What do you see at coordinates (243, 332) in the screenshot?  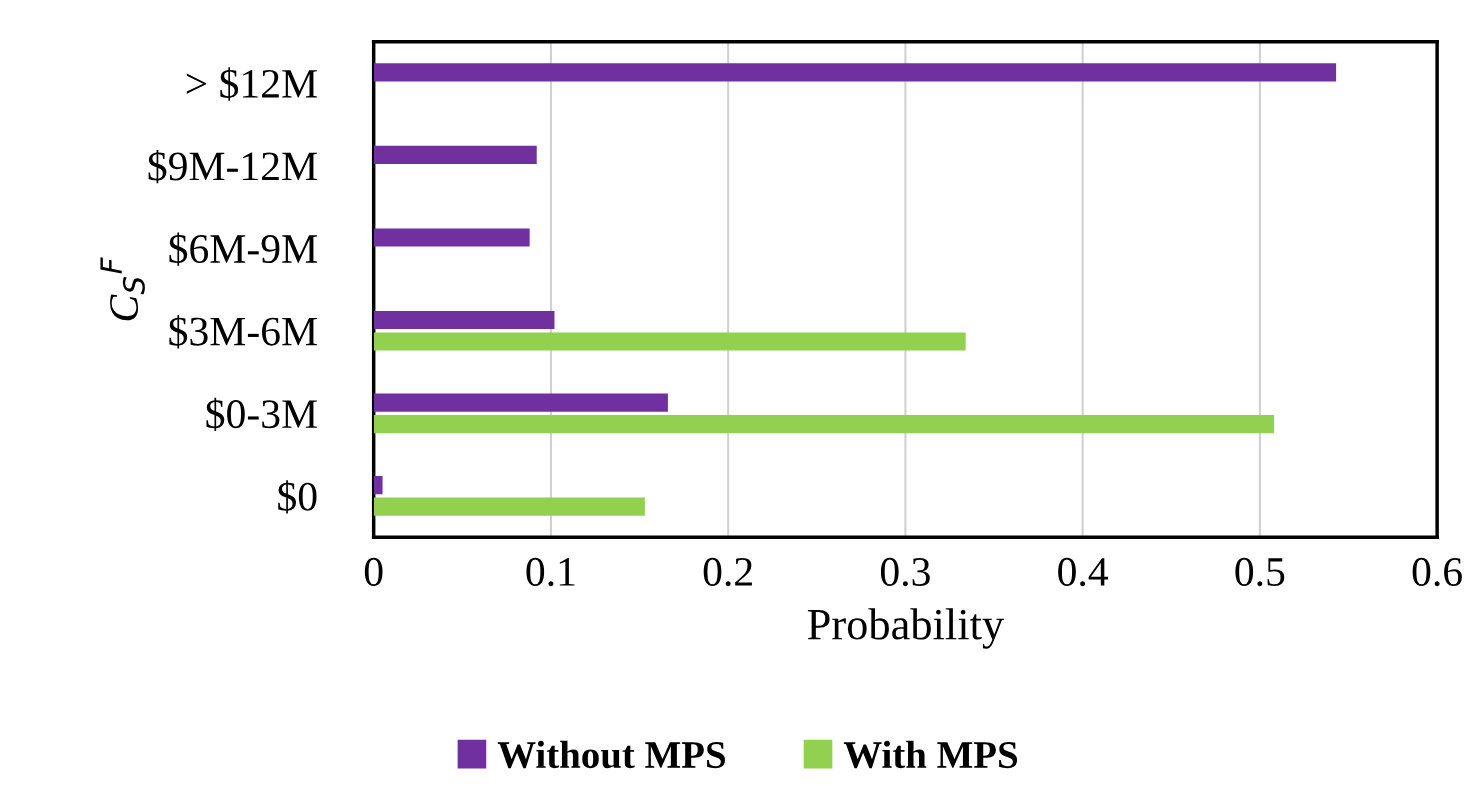 I see `y-tick-label: $3M-6M` at bounding box center [243, 332].